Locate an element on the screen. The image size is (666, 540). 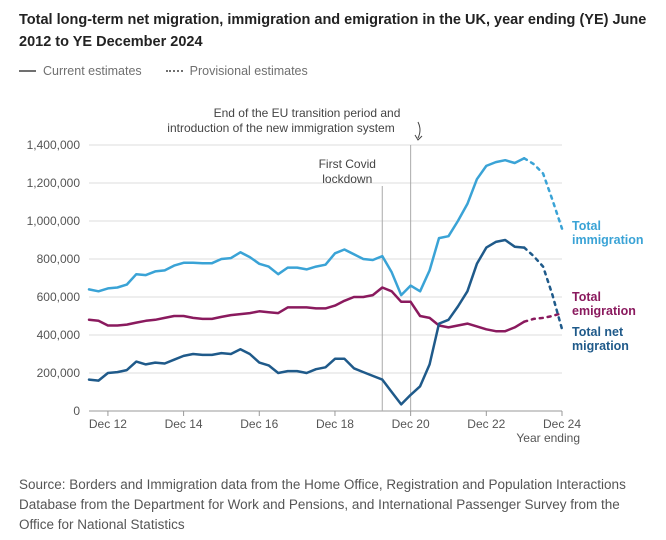
legend-label-current: Current estimates is located at coordinates (92, 71).